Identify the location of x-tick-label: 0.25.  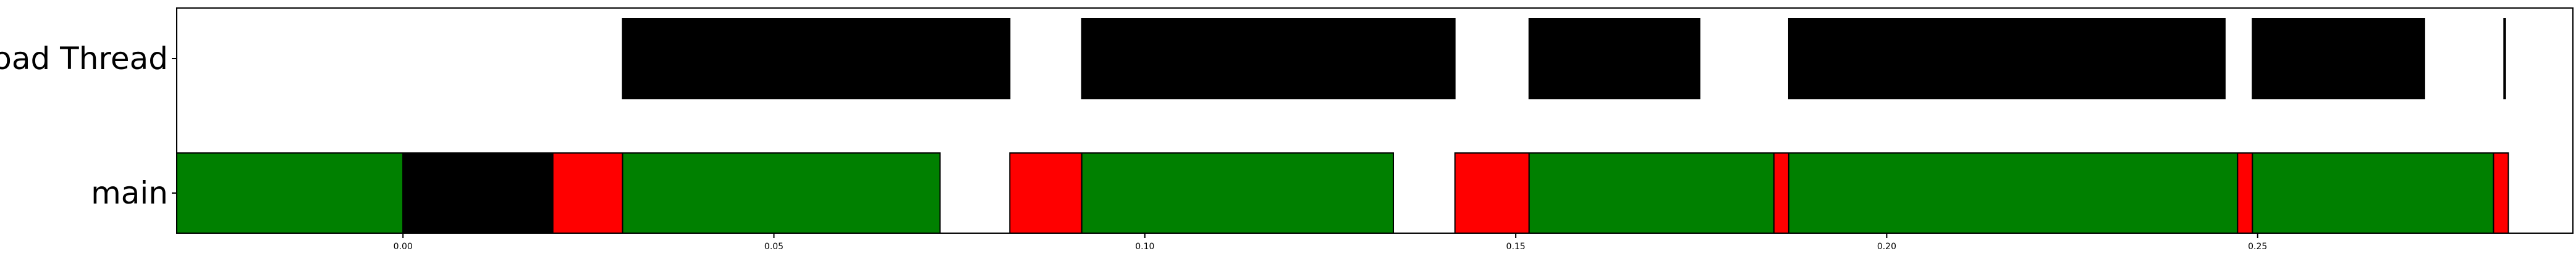
(2257, 247).